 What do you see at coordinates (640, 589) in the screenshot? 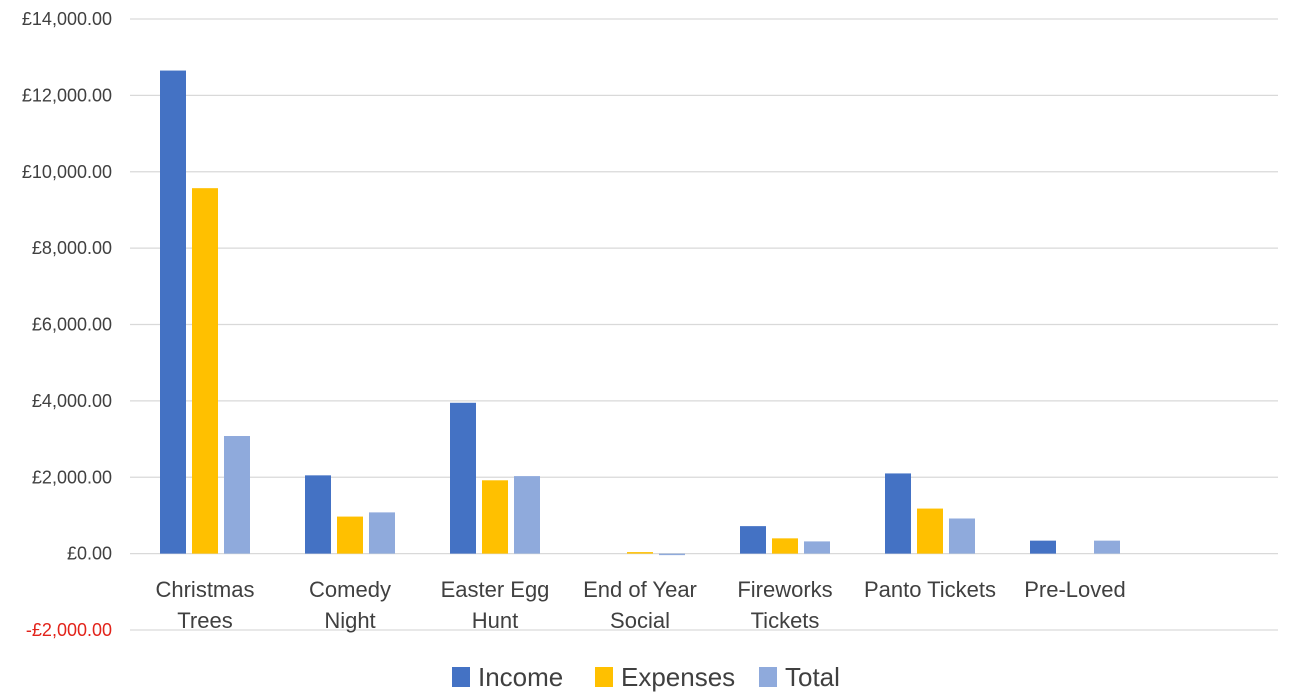
I see `x-tick-label: End of Year` at bounding box center [640, 589].